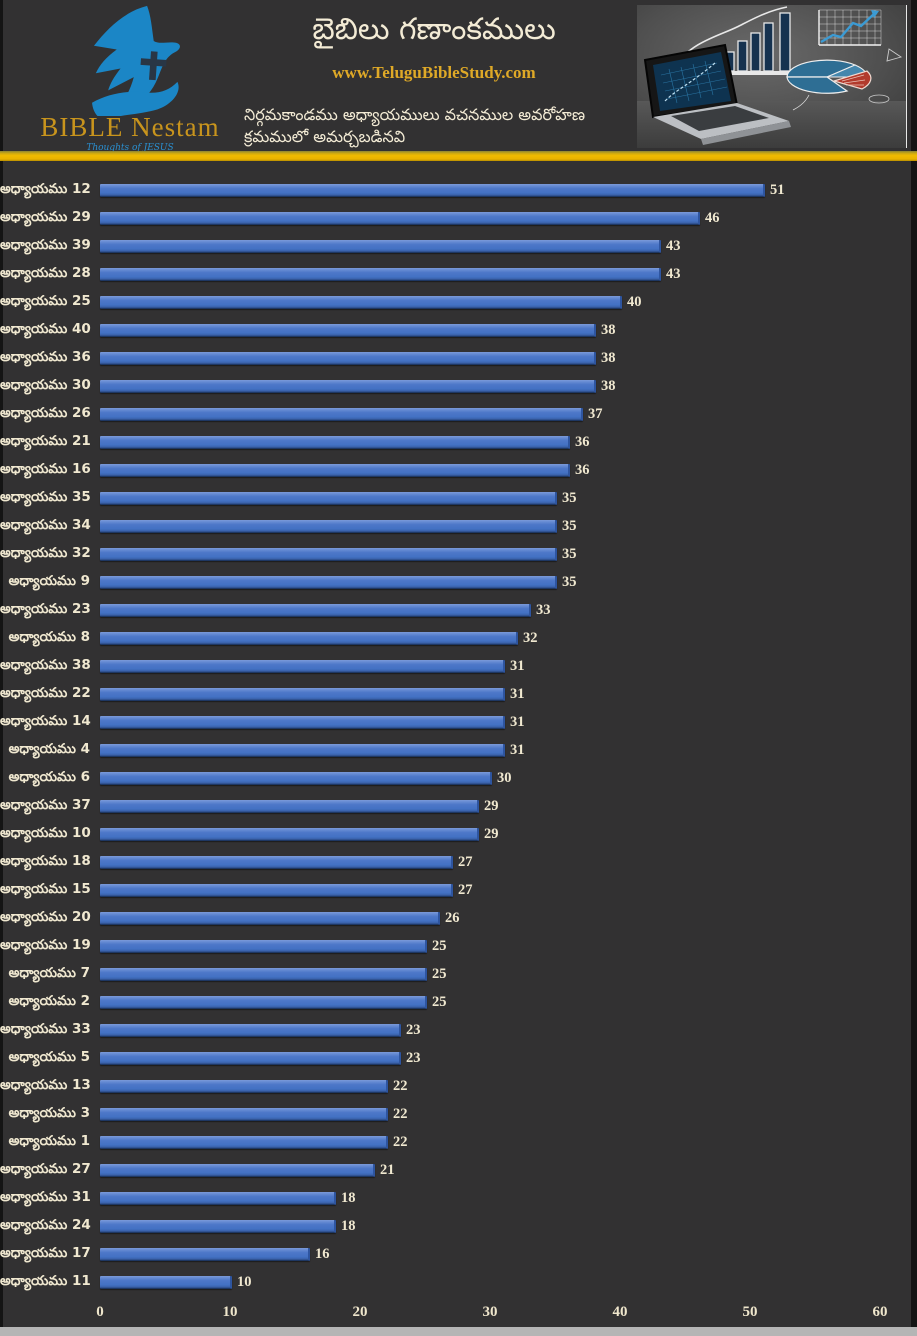 The height and width of the screenshot is (1336, 917). Describe the element at coordinates (439, 1001) in the screenshot. I see `value-label: 25` at that location.